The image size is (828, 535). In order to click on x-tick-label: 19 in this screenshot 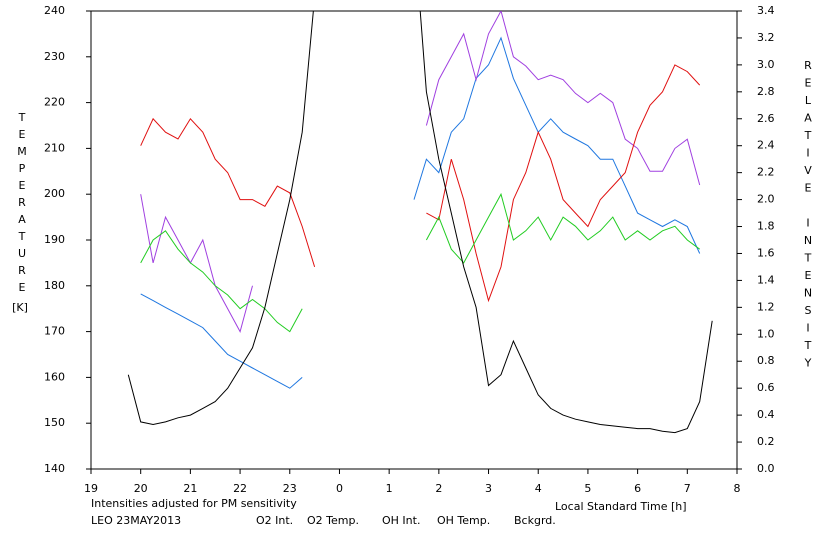, I will do `click(91, 488)`.